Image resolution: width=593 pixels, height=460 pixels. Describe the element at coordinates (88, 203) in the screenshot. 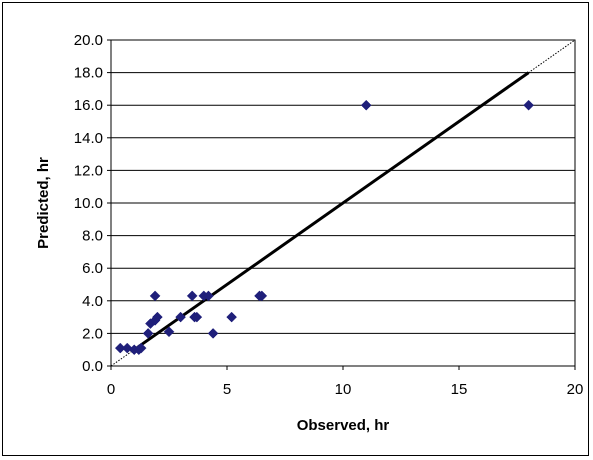

I see `y-tick-label: 10.0` at that location.